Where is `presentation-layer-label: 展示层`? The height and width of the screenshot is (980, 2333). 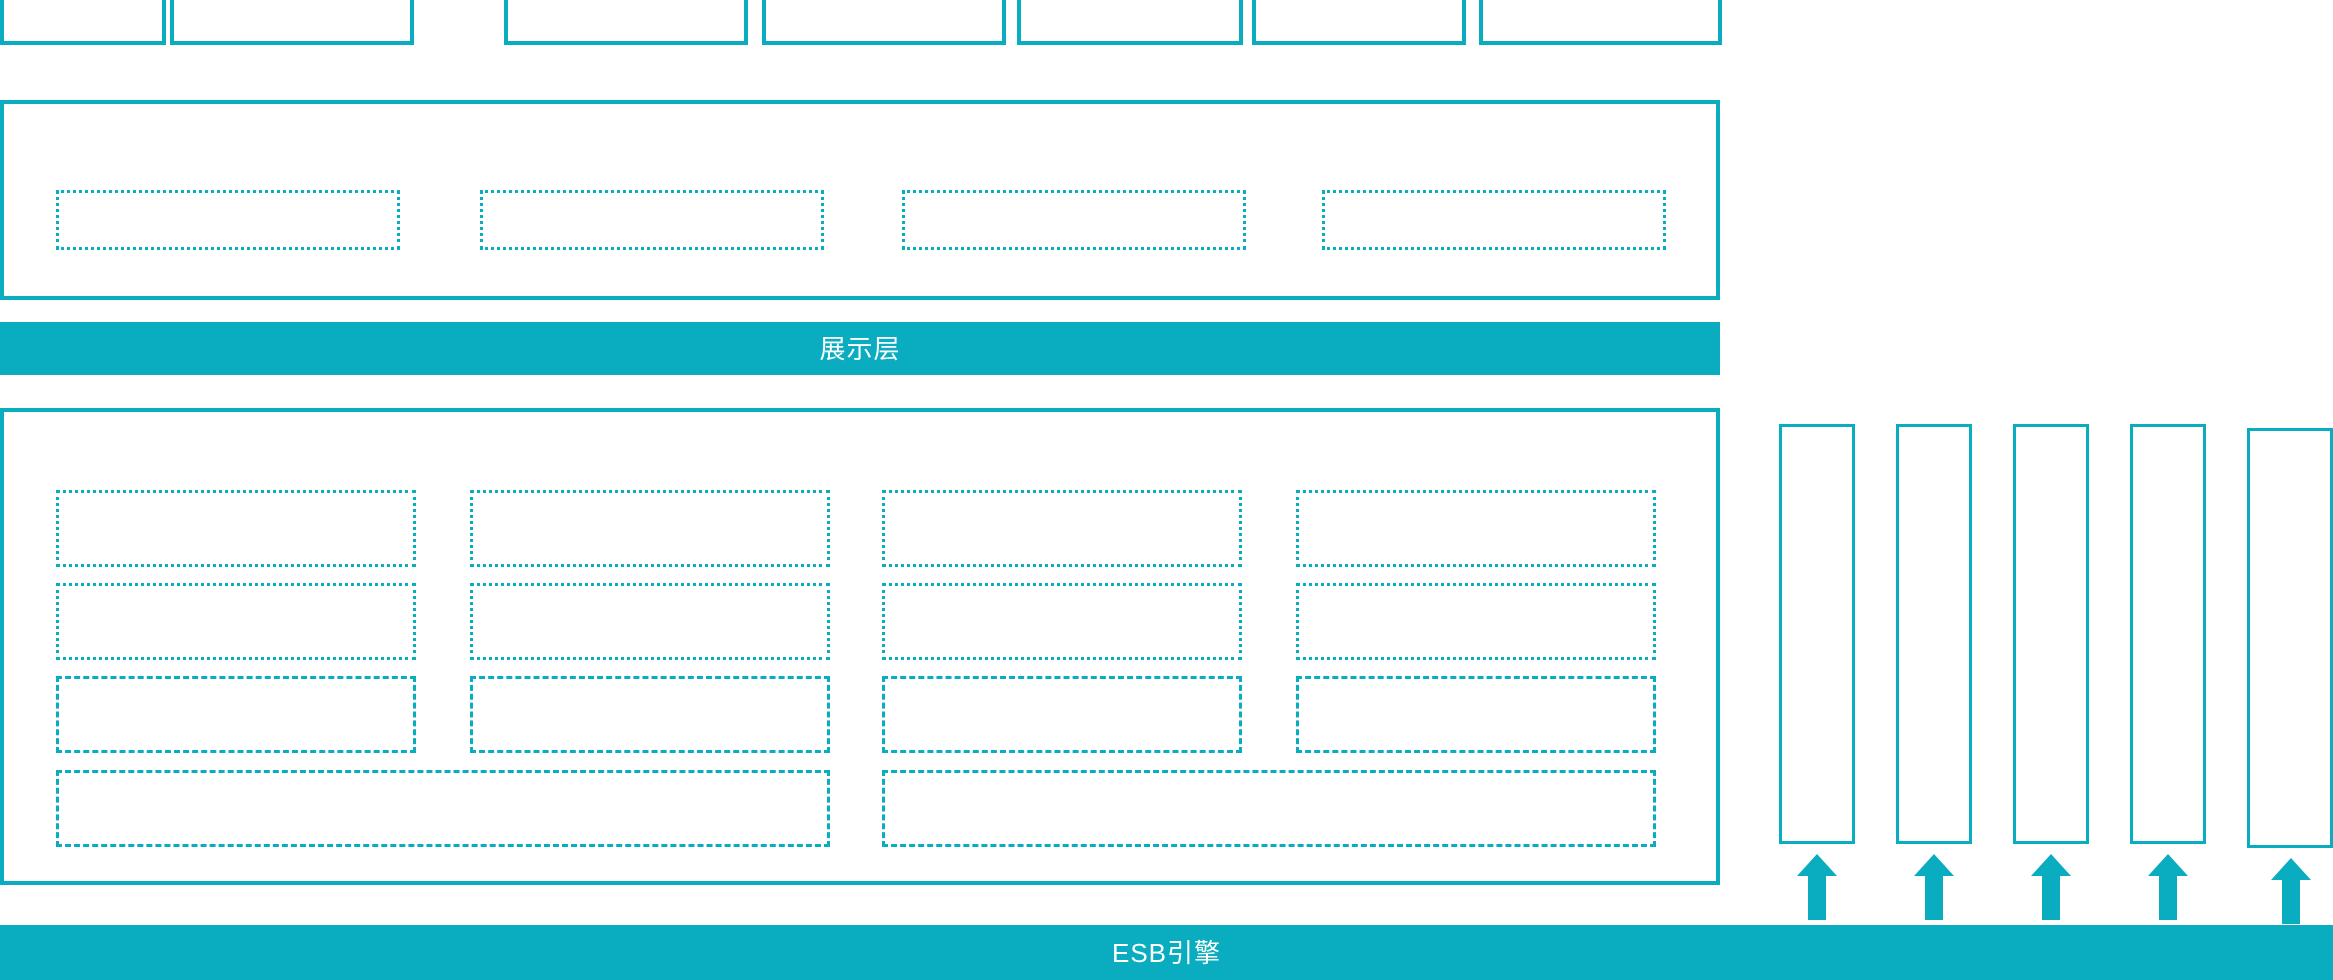
presentation-layer-label: 展示层 is located at coordinates (860, 348).